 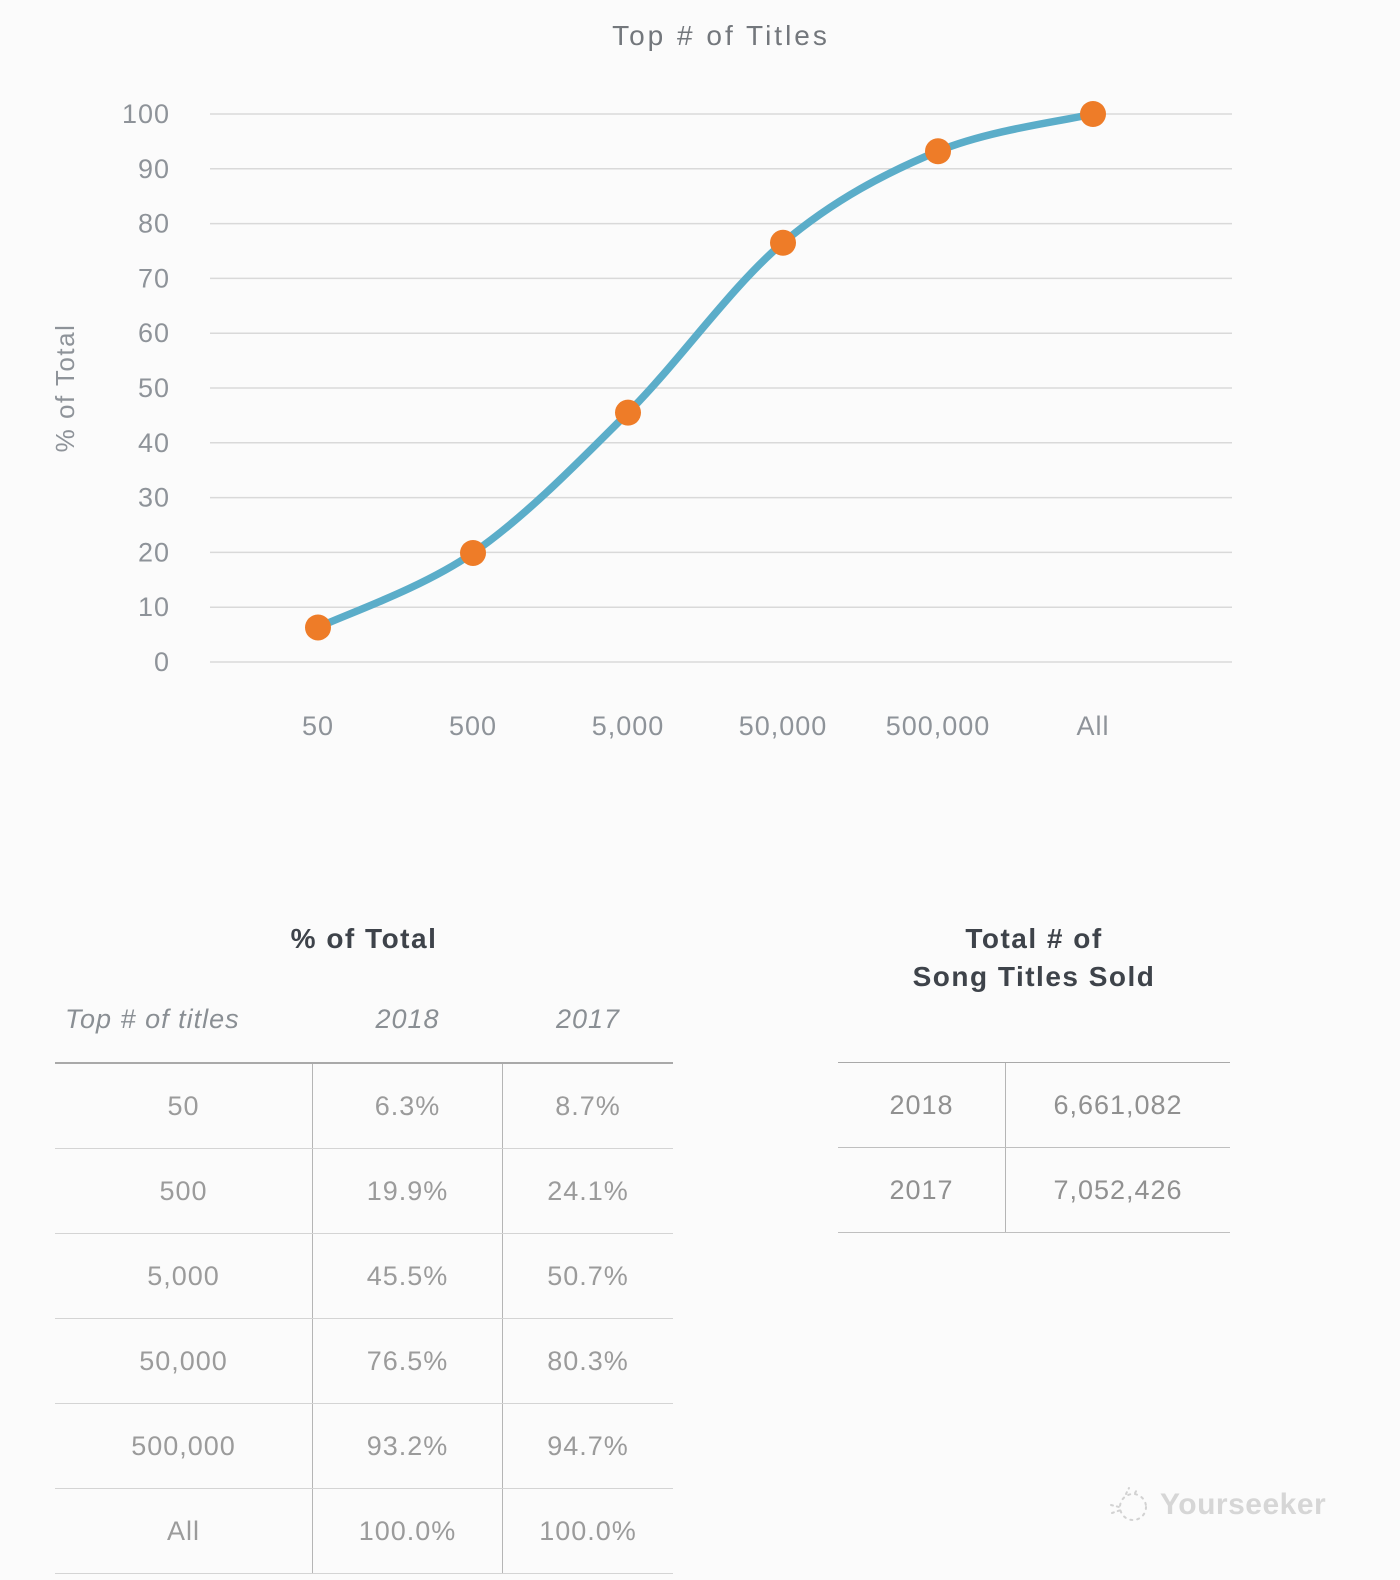 What do you see at coordinates (1034, 938) in the screenshot?
I see `totals-table-title-line1: Total # of` at bounding box center [1034, 938].